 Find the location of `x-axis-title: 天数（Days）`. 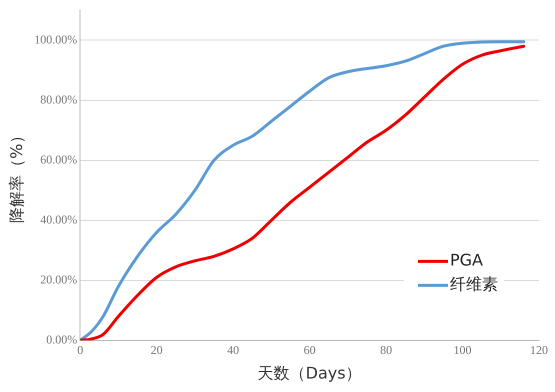

x-axis-title: 天数（Days） is located at coordinates (310, 373).